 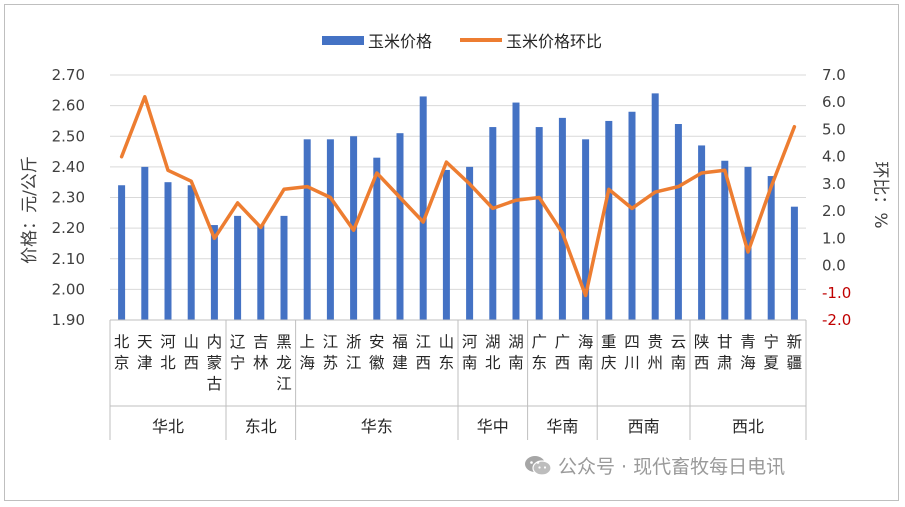 What do you see at coordinates (836, 197) in the screenshot?
I see `right-axis: 7.0 6.0 5.0 4.0 3.0 2.0 1.0 0.0 -1.0 -2.0` at bounding box center [836, 197].